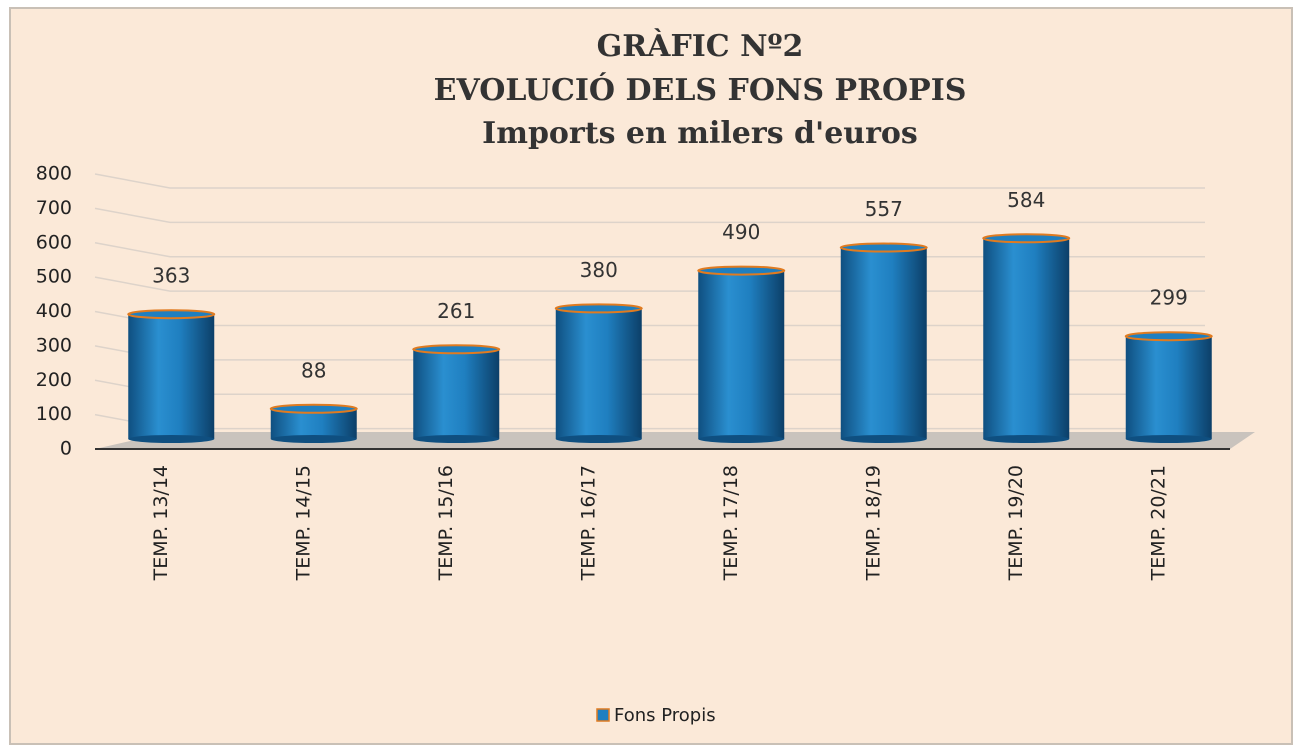 Image resolution: width=1300 pixels, height=746 pixels. What do you see at coordinates (675, 440) in the screenshot?
I see `floor` at bounding box center [675, 440].